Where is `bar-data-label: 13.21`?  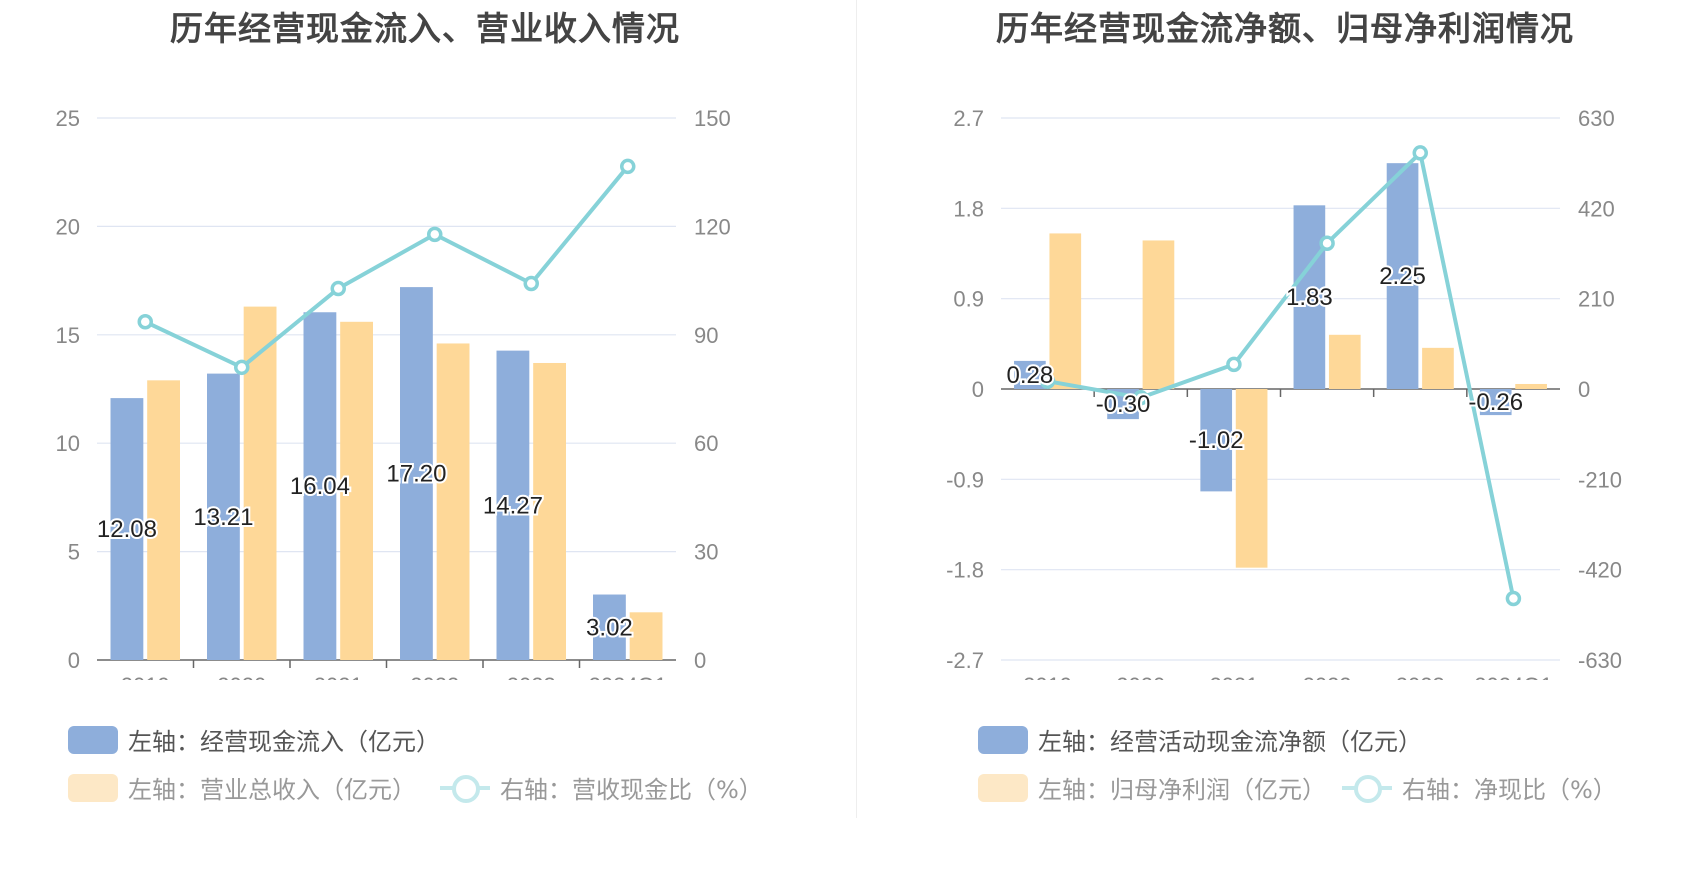 bar-data-label: 13.21 is located at coordinates (223, 517).